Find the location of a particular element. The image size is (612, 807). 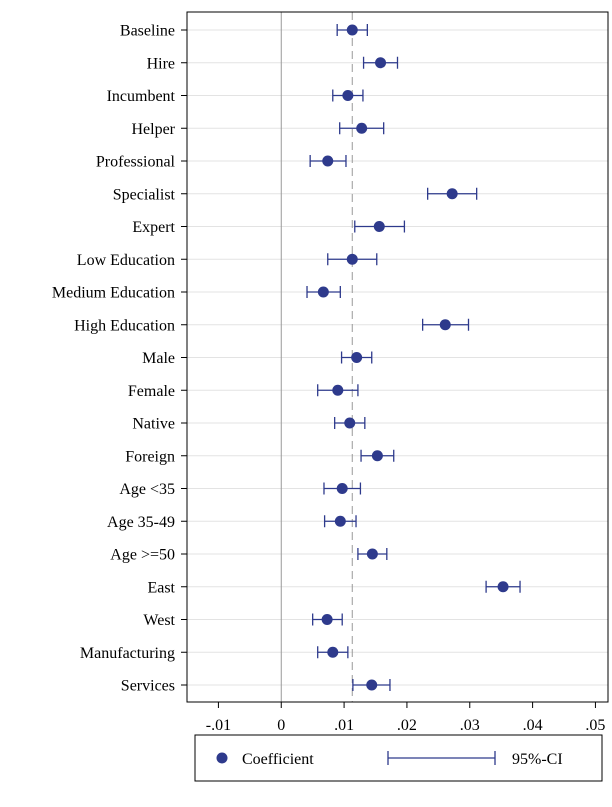

y-tick-label: Age <35 is located at coordinates (147, 489).